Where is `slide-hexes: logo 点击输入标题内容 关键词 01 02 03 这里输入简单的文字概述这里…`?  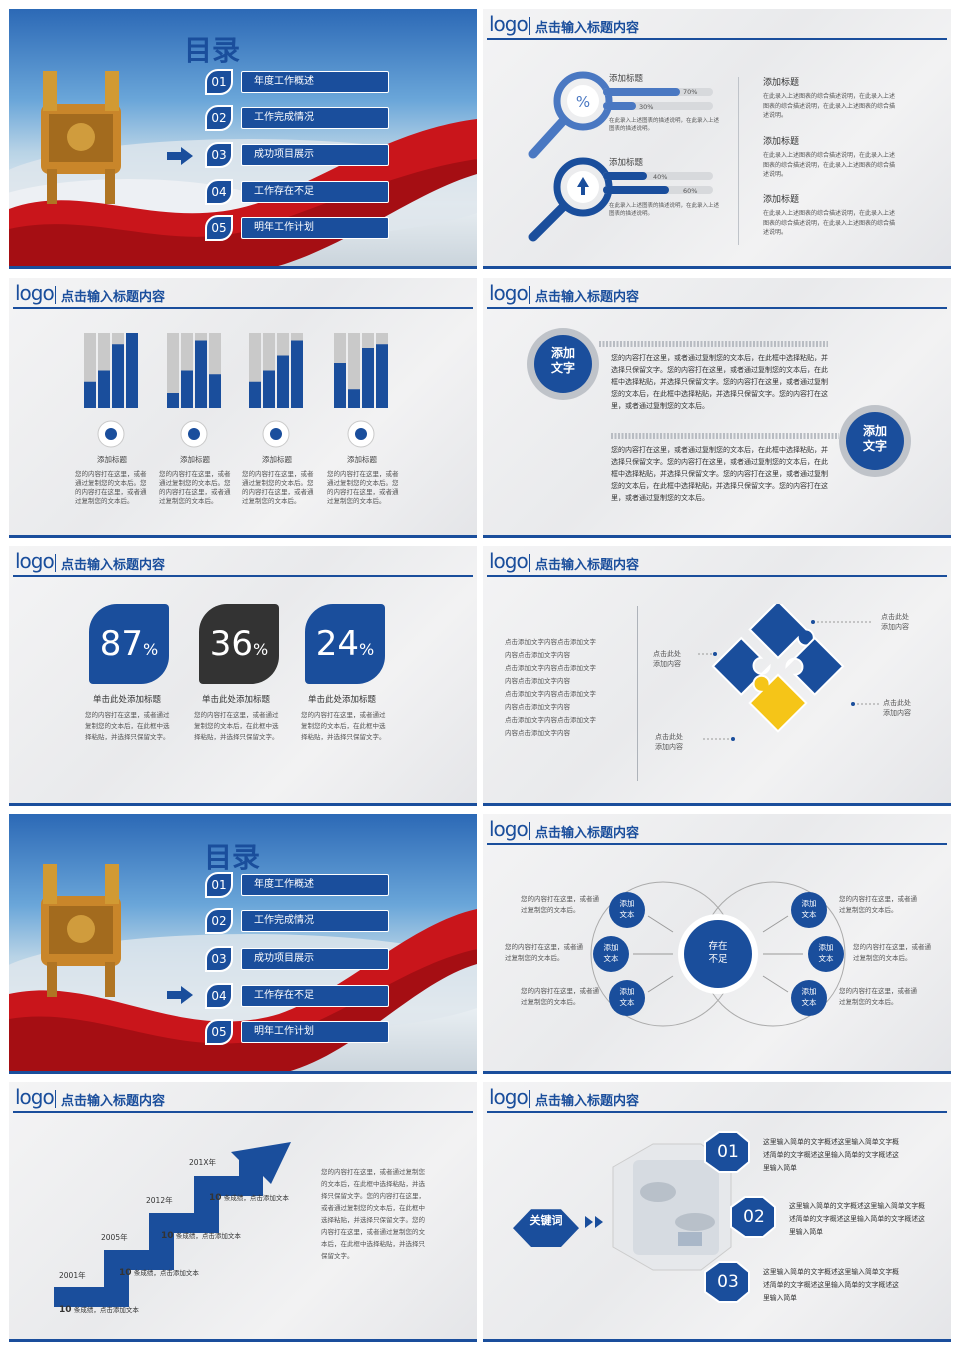 slide-hexes: logo 点击输入标题内容 关键词 01 02 03 这里输入简单的文字概述这里… is located at coordinates (717, 1212).